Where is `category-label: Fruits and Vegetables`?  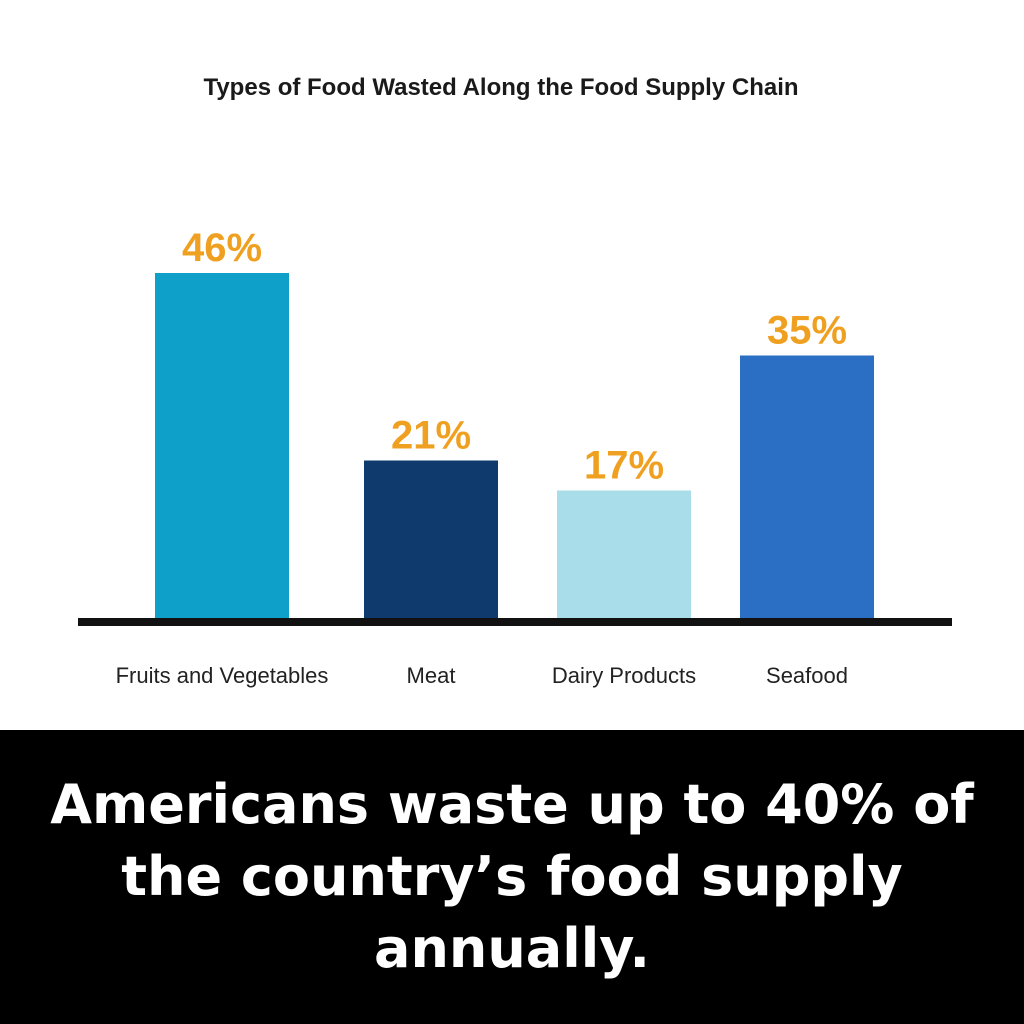
category-label: Fruits and Vegetables is located at coordinates (222, 675).